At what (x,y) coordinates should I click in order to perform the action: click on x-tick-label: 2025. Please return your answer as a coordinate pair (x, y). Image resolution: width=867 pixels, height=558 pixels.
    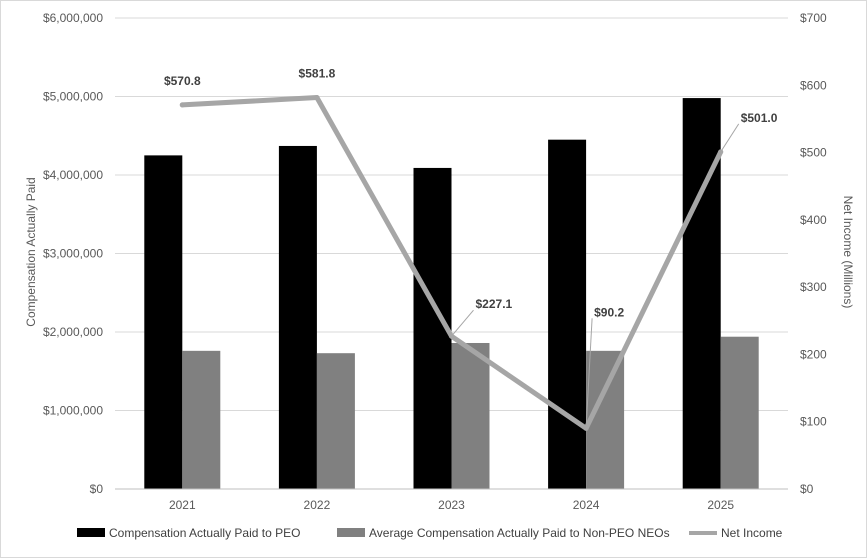
    Looking at the image, I should click on (720, 505).